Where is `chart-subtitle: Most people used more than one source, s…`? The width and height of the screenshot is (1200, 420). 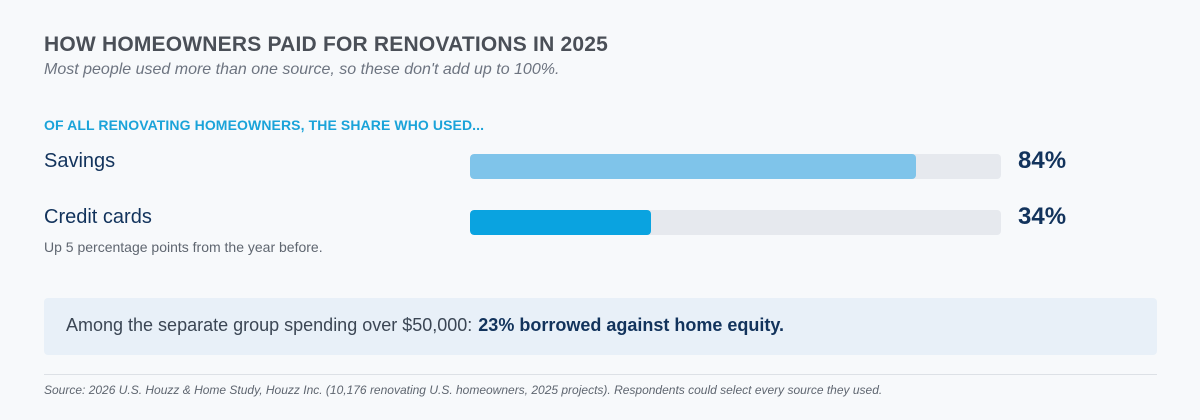
chart-subtitle: Most people used more than one source, s… is located at coordinates (302, 69).